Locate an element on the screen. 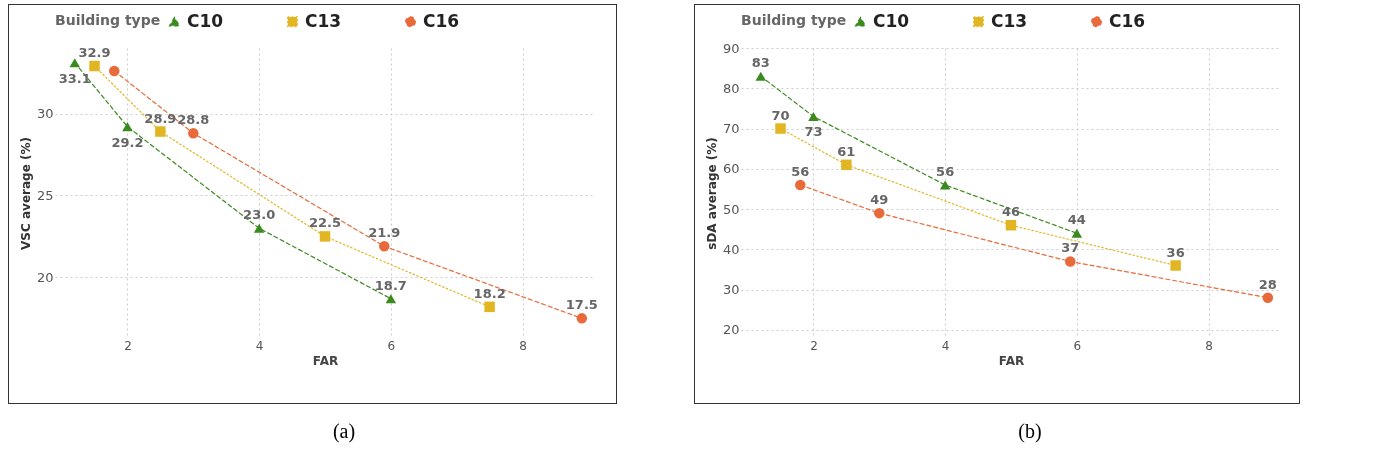  data-label: 46 is located at coordinates (1011, 212).